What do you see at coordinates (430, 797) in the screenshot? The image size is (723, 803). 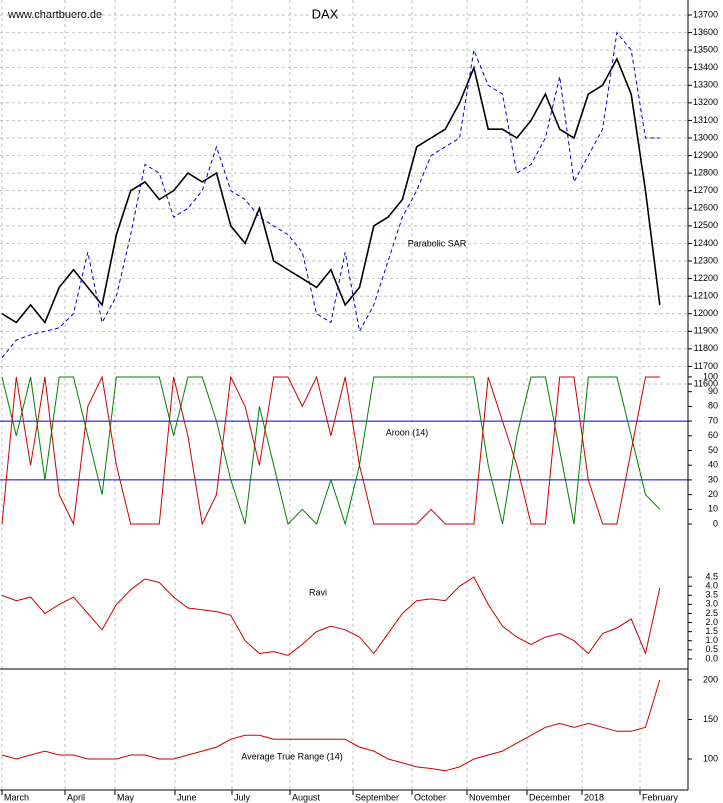 I see `x-tick-label: October` at bounding box center [430, 797].